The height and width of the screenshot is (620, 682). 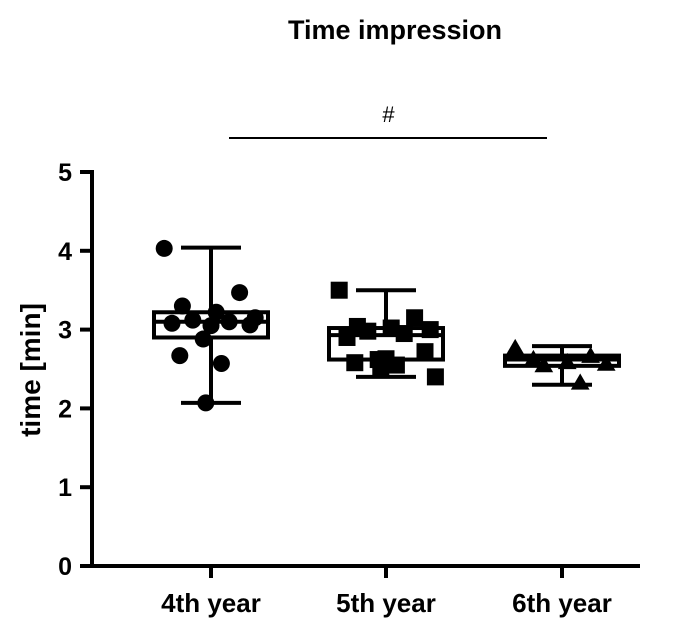 I want to click on y-tick-label: 0, so click(x=65, y=567).